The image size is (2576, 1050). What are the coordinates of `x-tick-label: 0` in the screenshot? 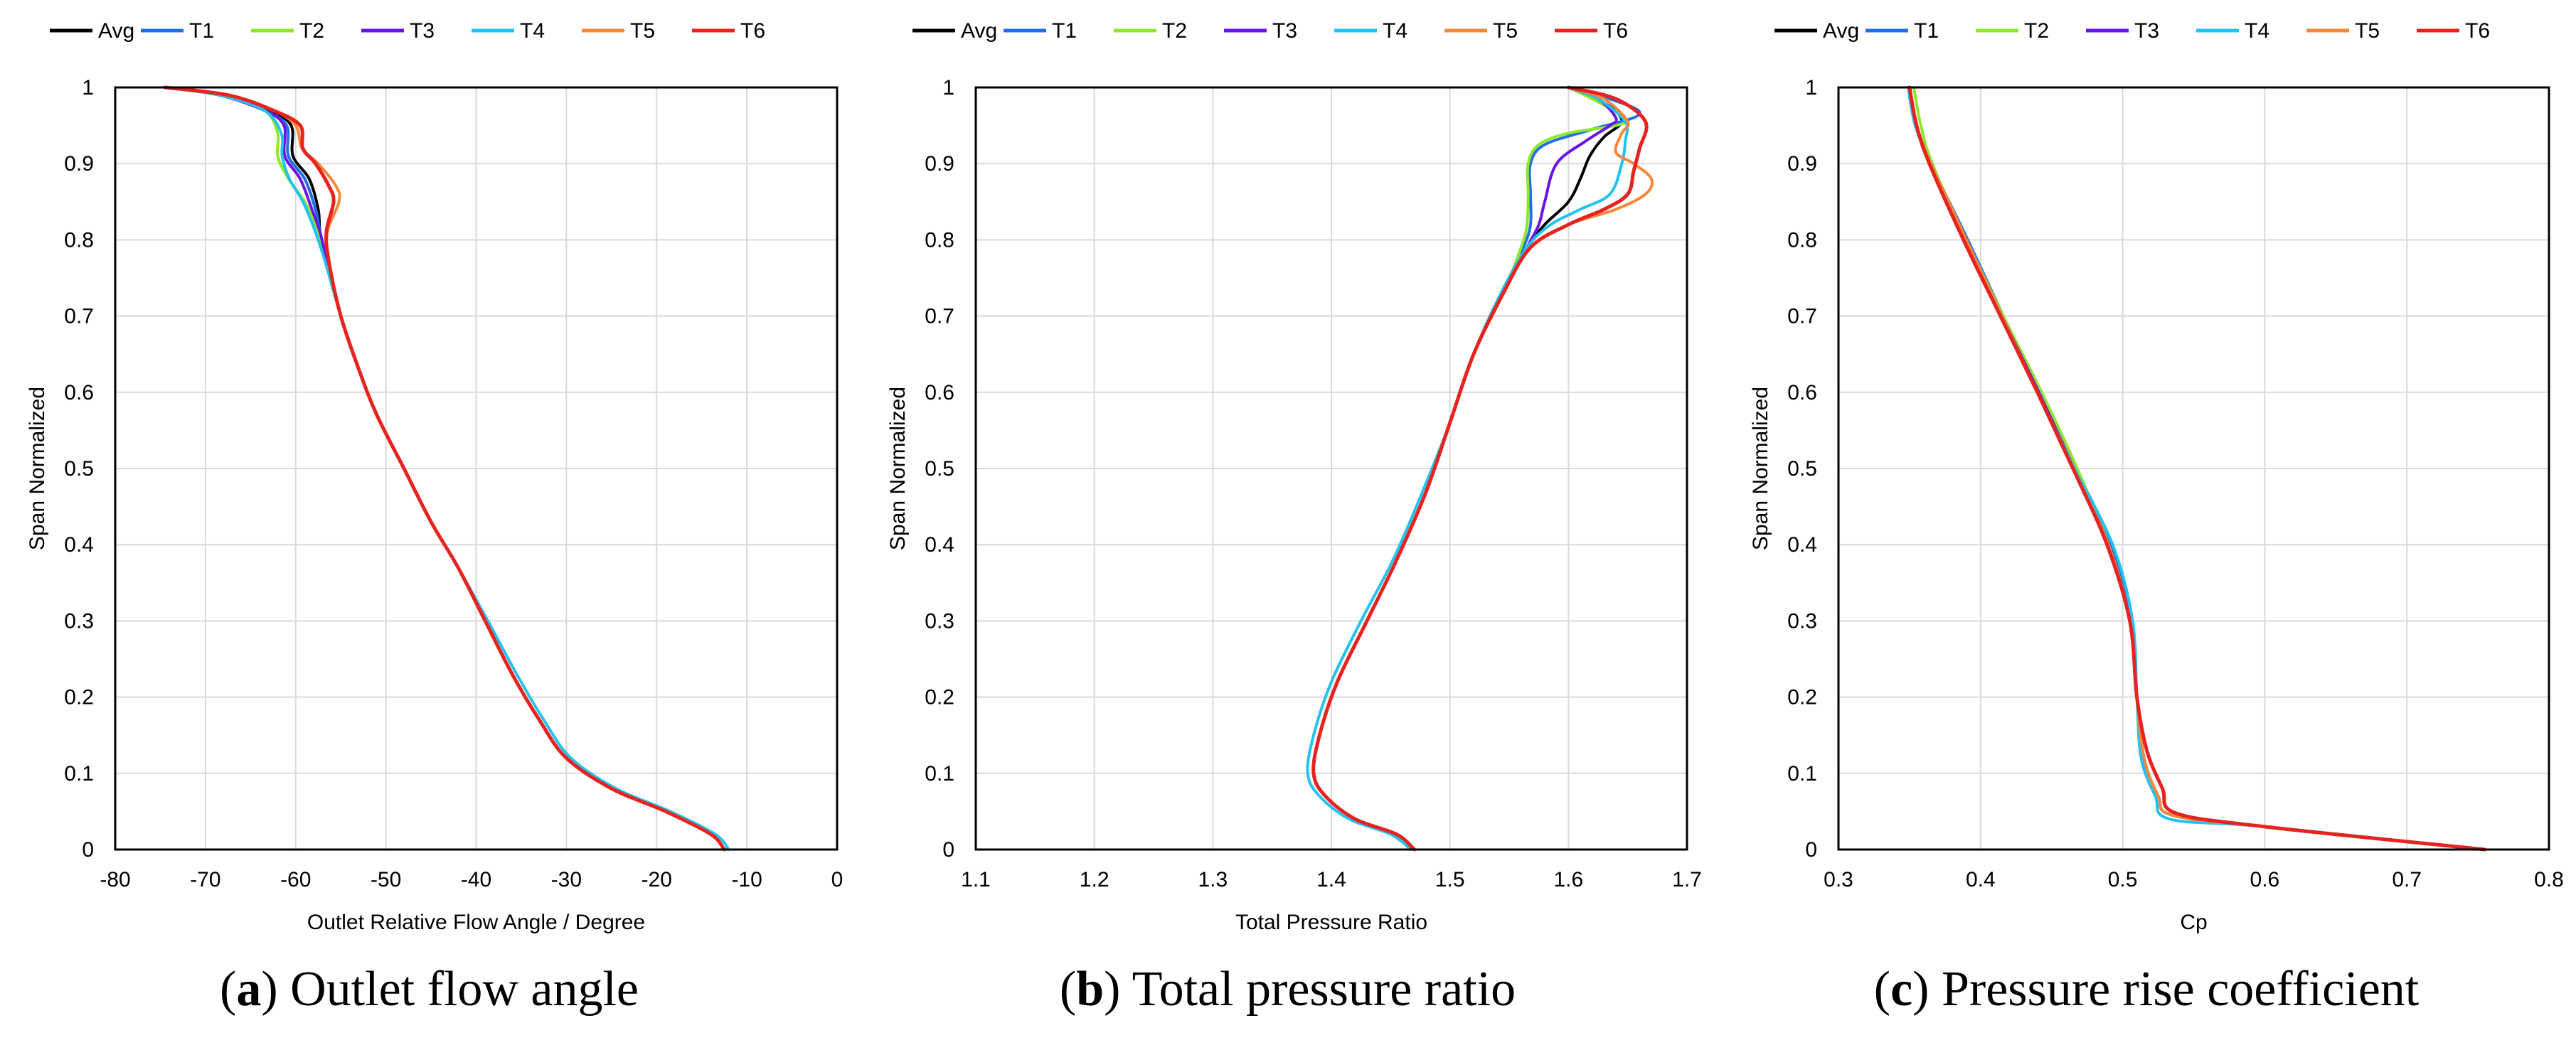 It's located at (837, 880).